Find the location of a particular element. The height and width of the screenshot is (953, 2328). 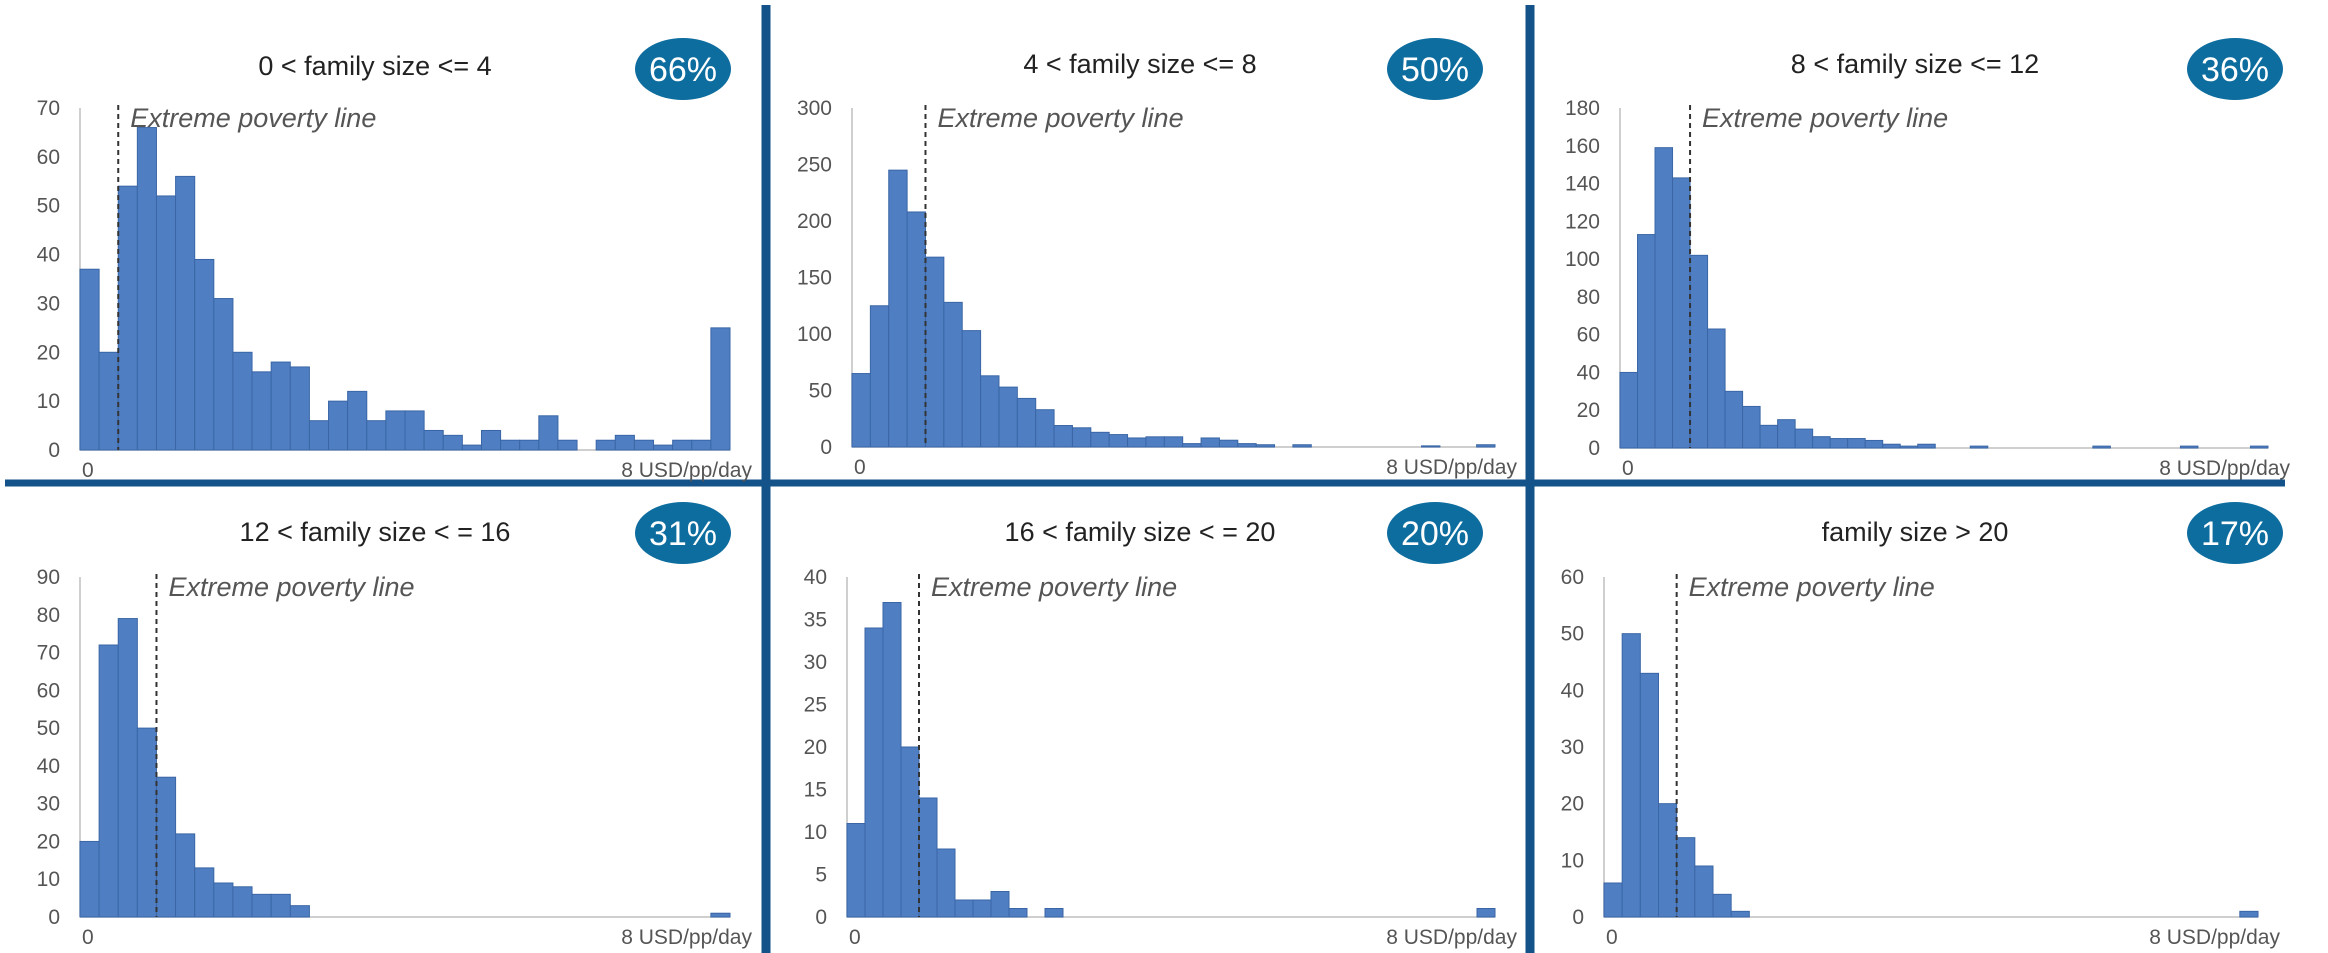

y-tick-label: 40 is located at coordinates (48, 766).